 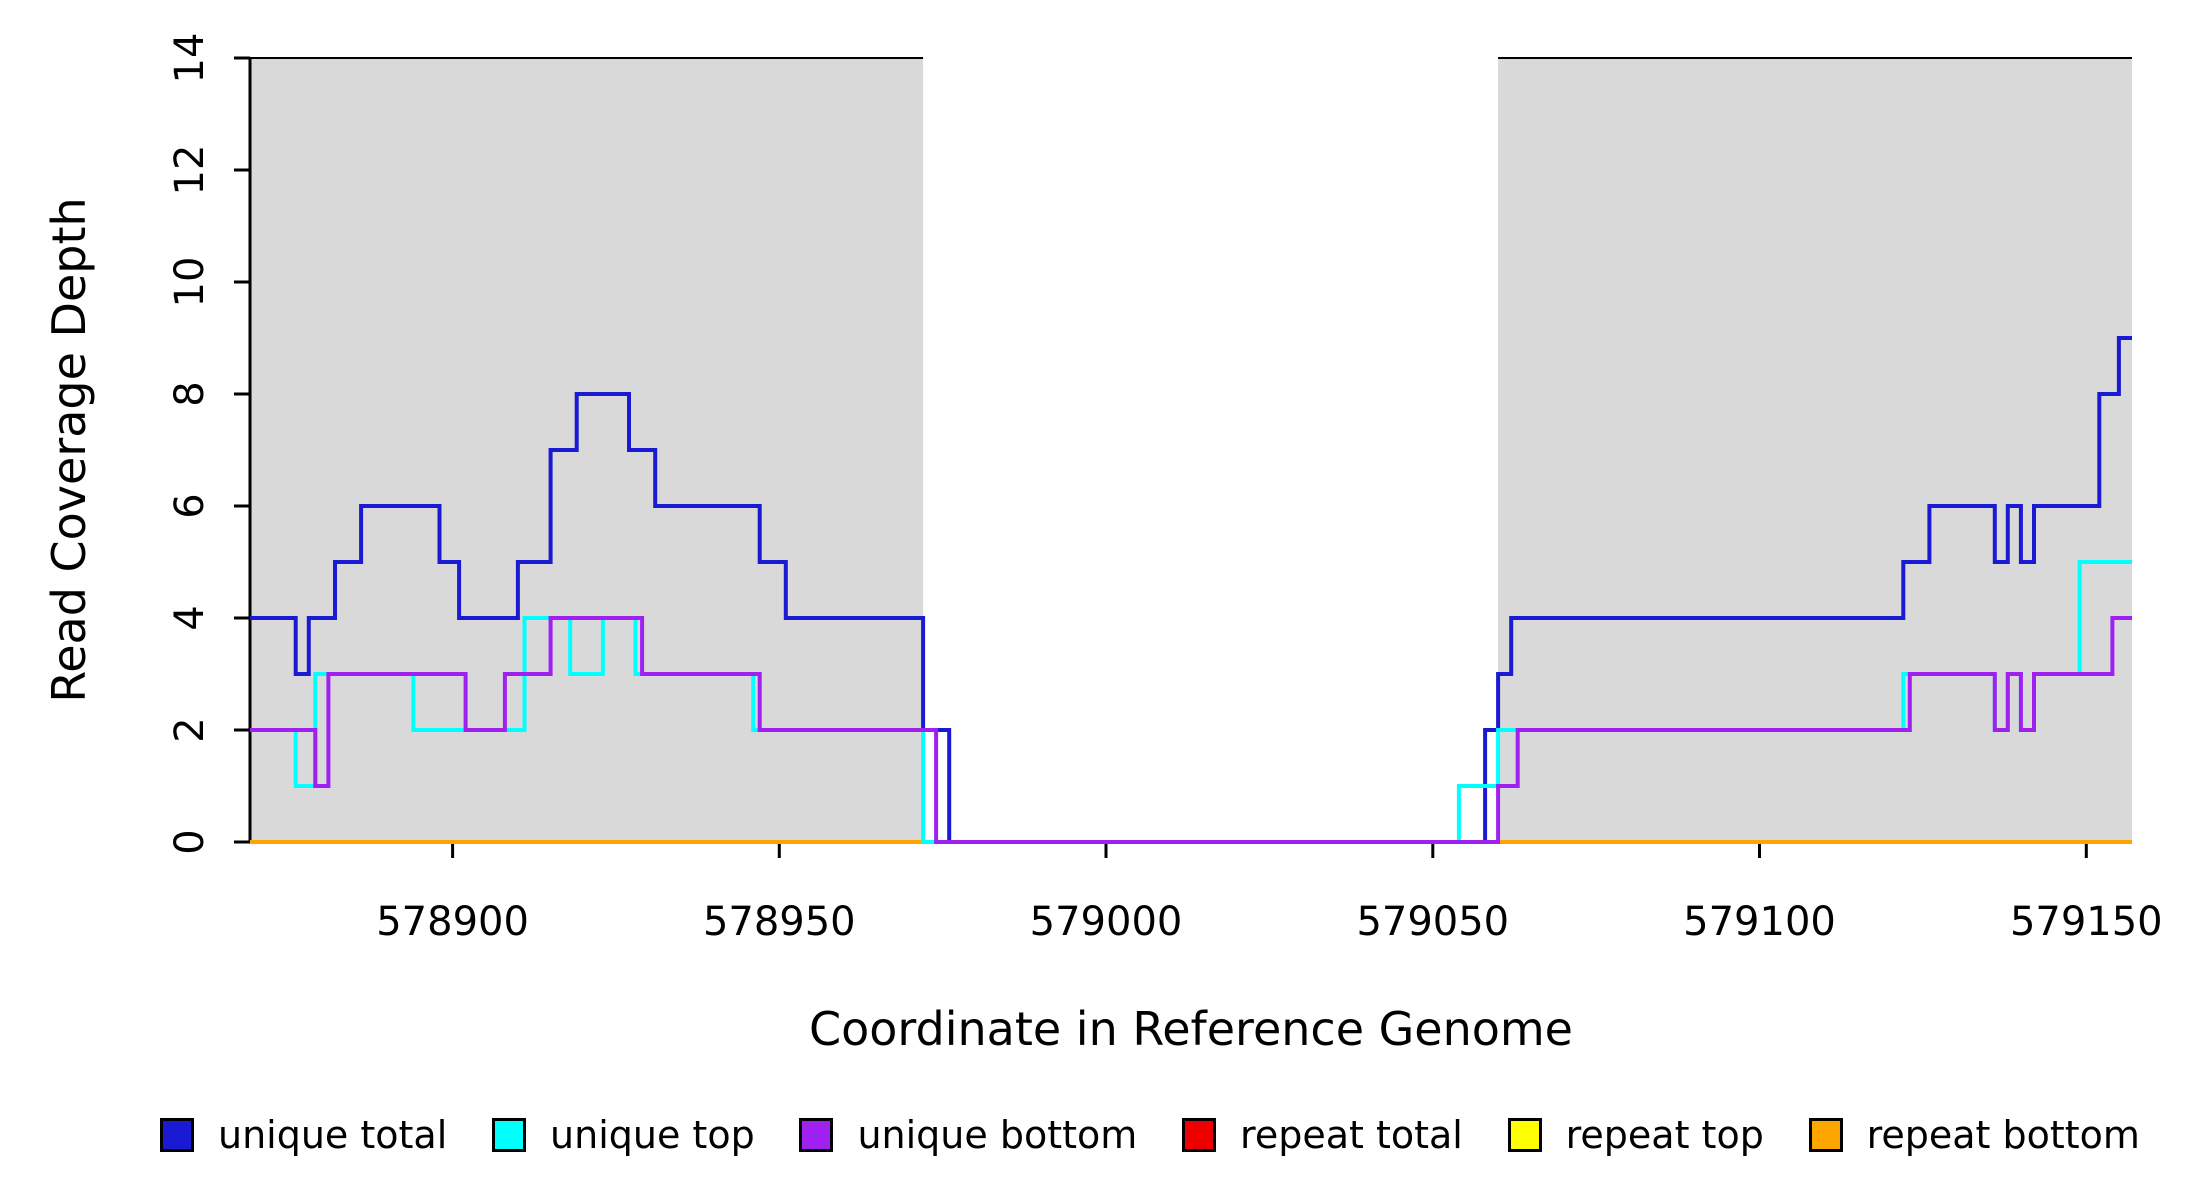 I want to click on legend-label: repeat total, so click(x=1351, y=1135).